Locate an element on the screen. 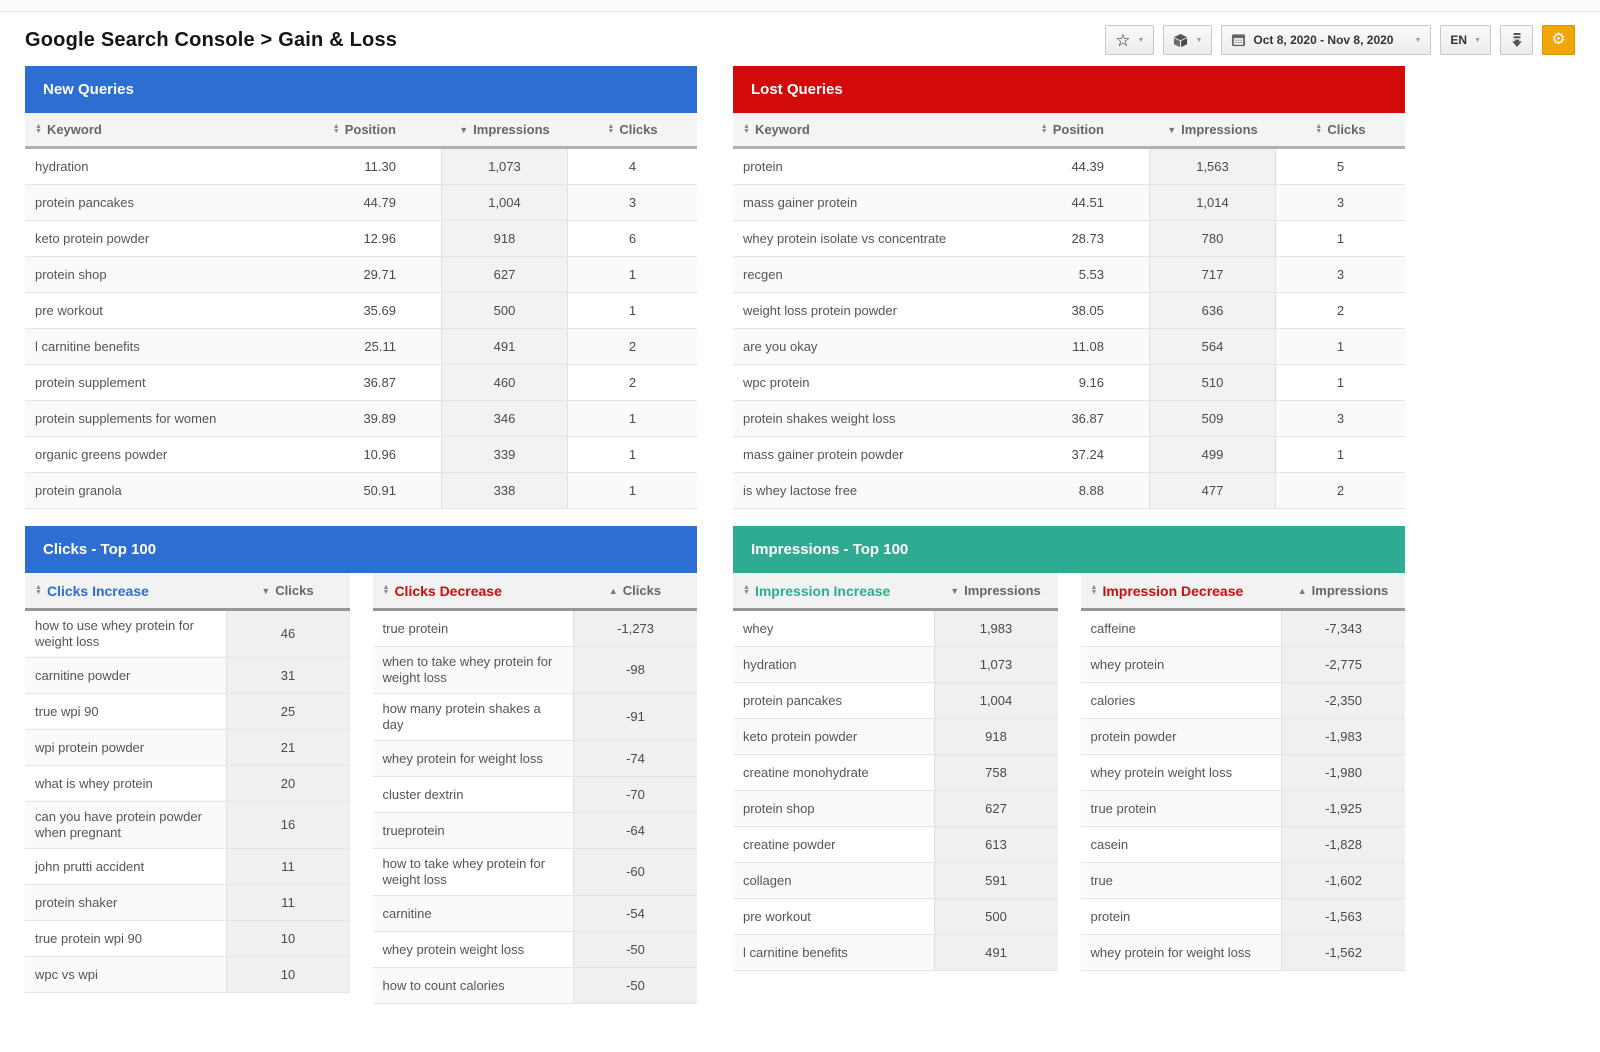  cell-keyword: cluster dextrin is located at coordinates (423, 794).